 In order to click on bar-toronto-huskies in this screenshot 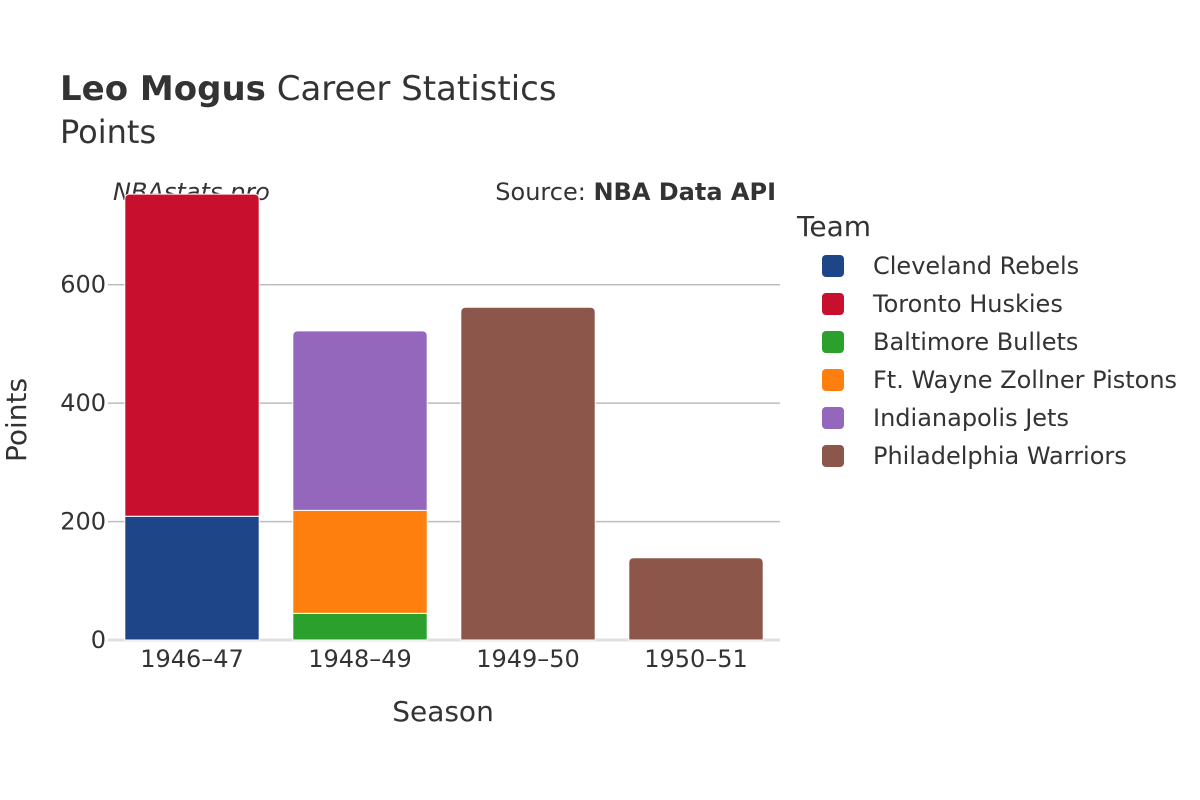, I will do `click(192, 355)`.